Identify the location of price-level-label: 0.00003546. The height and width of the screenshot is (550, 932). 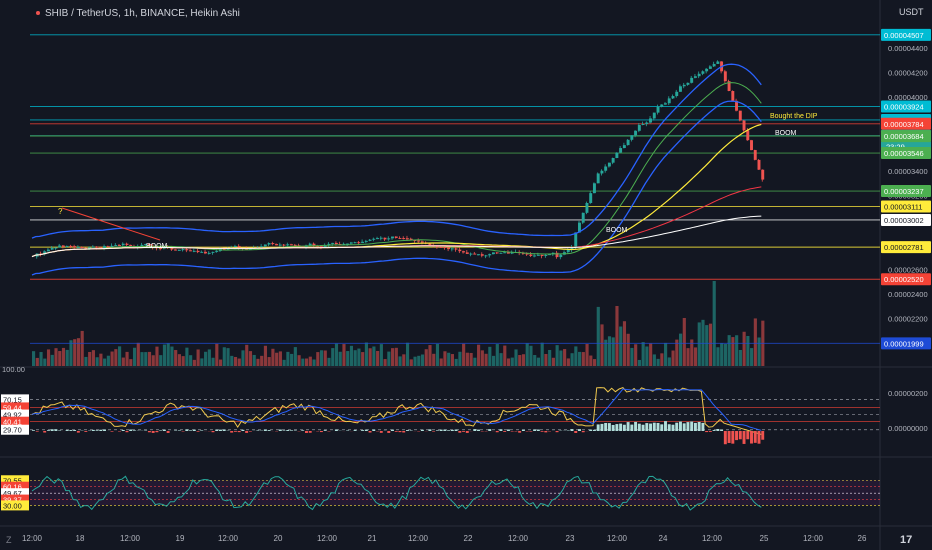
(904, 153).